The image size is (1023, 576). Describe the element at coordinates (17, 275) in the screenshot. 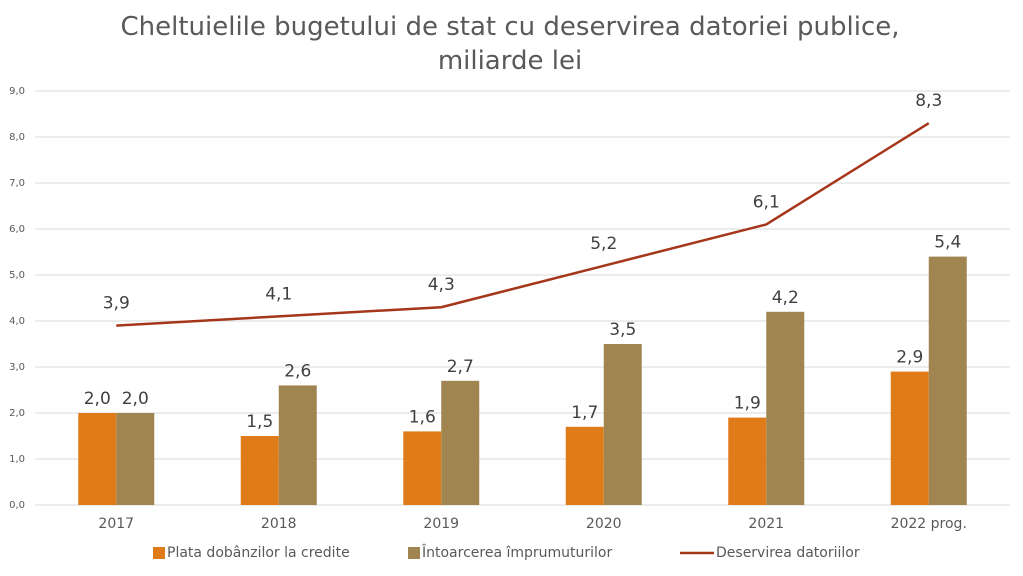

I see `y-tick-label: 5,0` at that location.